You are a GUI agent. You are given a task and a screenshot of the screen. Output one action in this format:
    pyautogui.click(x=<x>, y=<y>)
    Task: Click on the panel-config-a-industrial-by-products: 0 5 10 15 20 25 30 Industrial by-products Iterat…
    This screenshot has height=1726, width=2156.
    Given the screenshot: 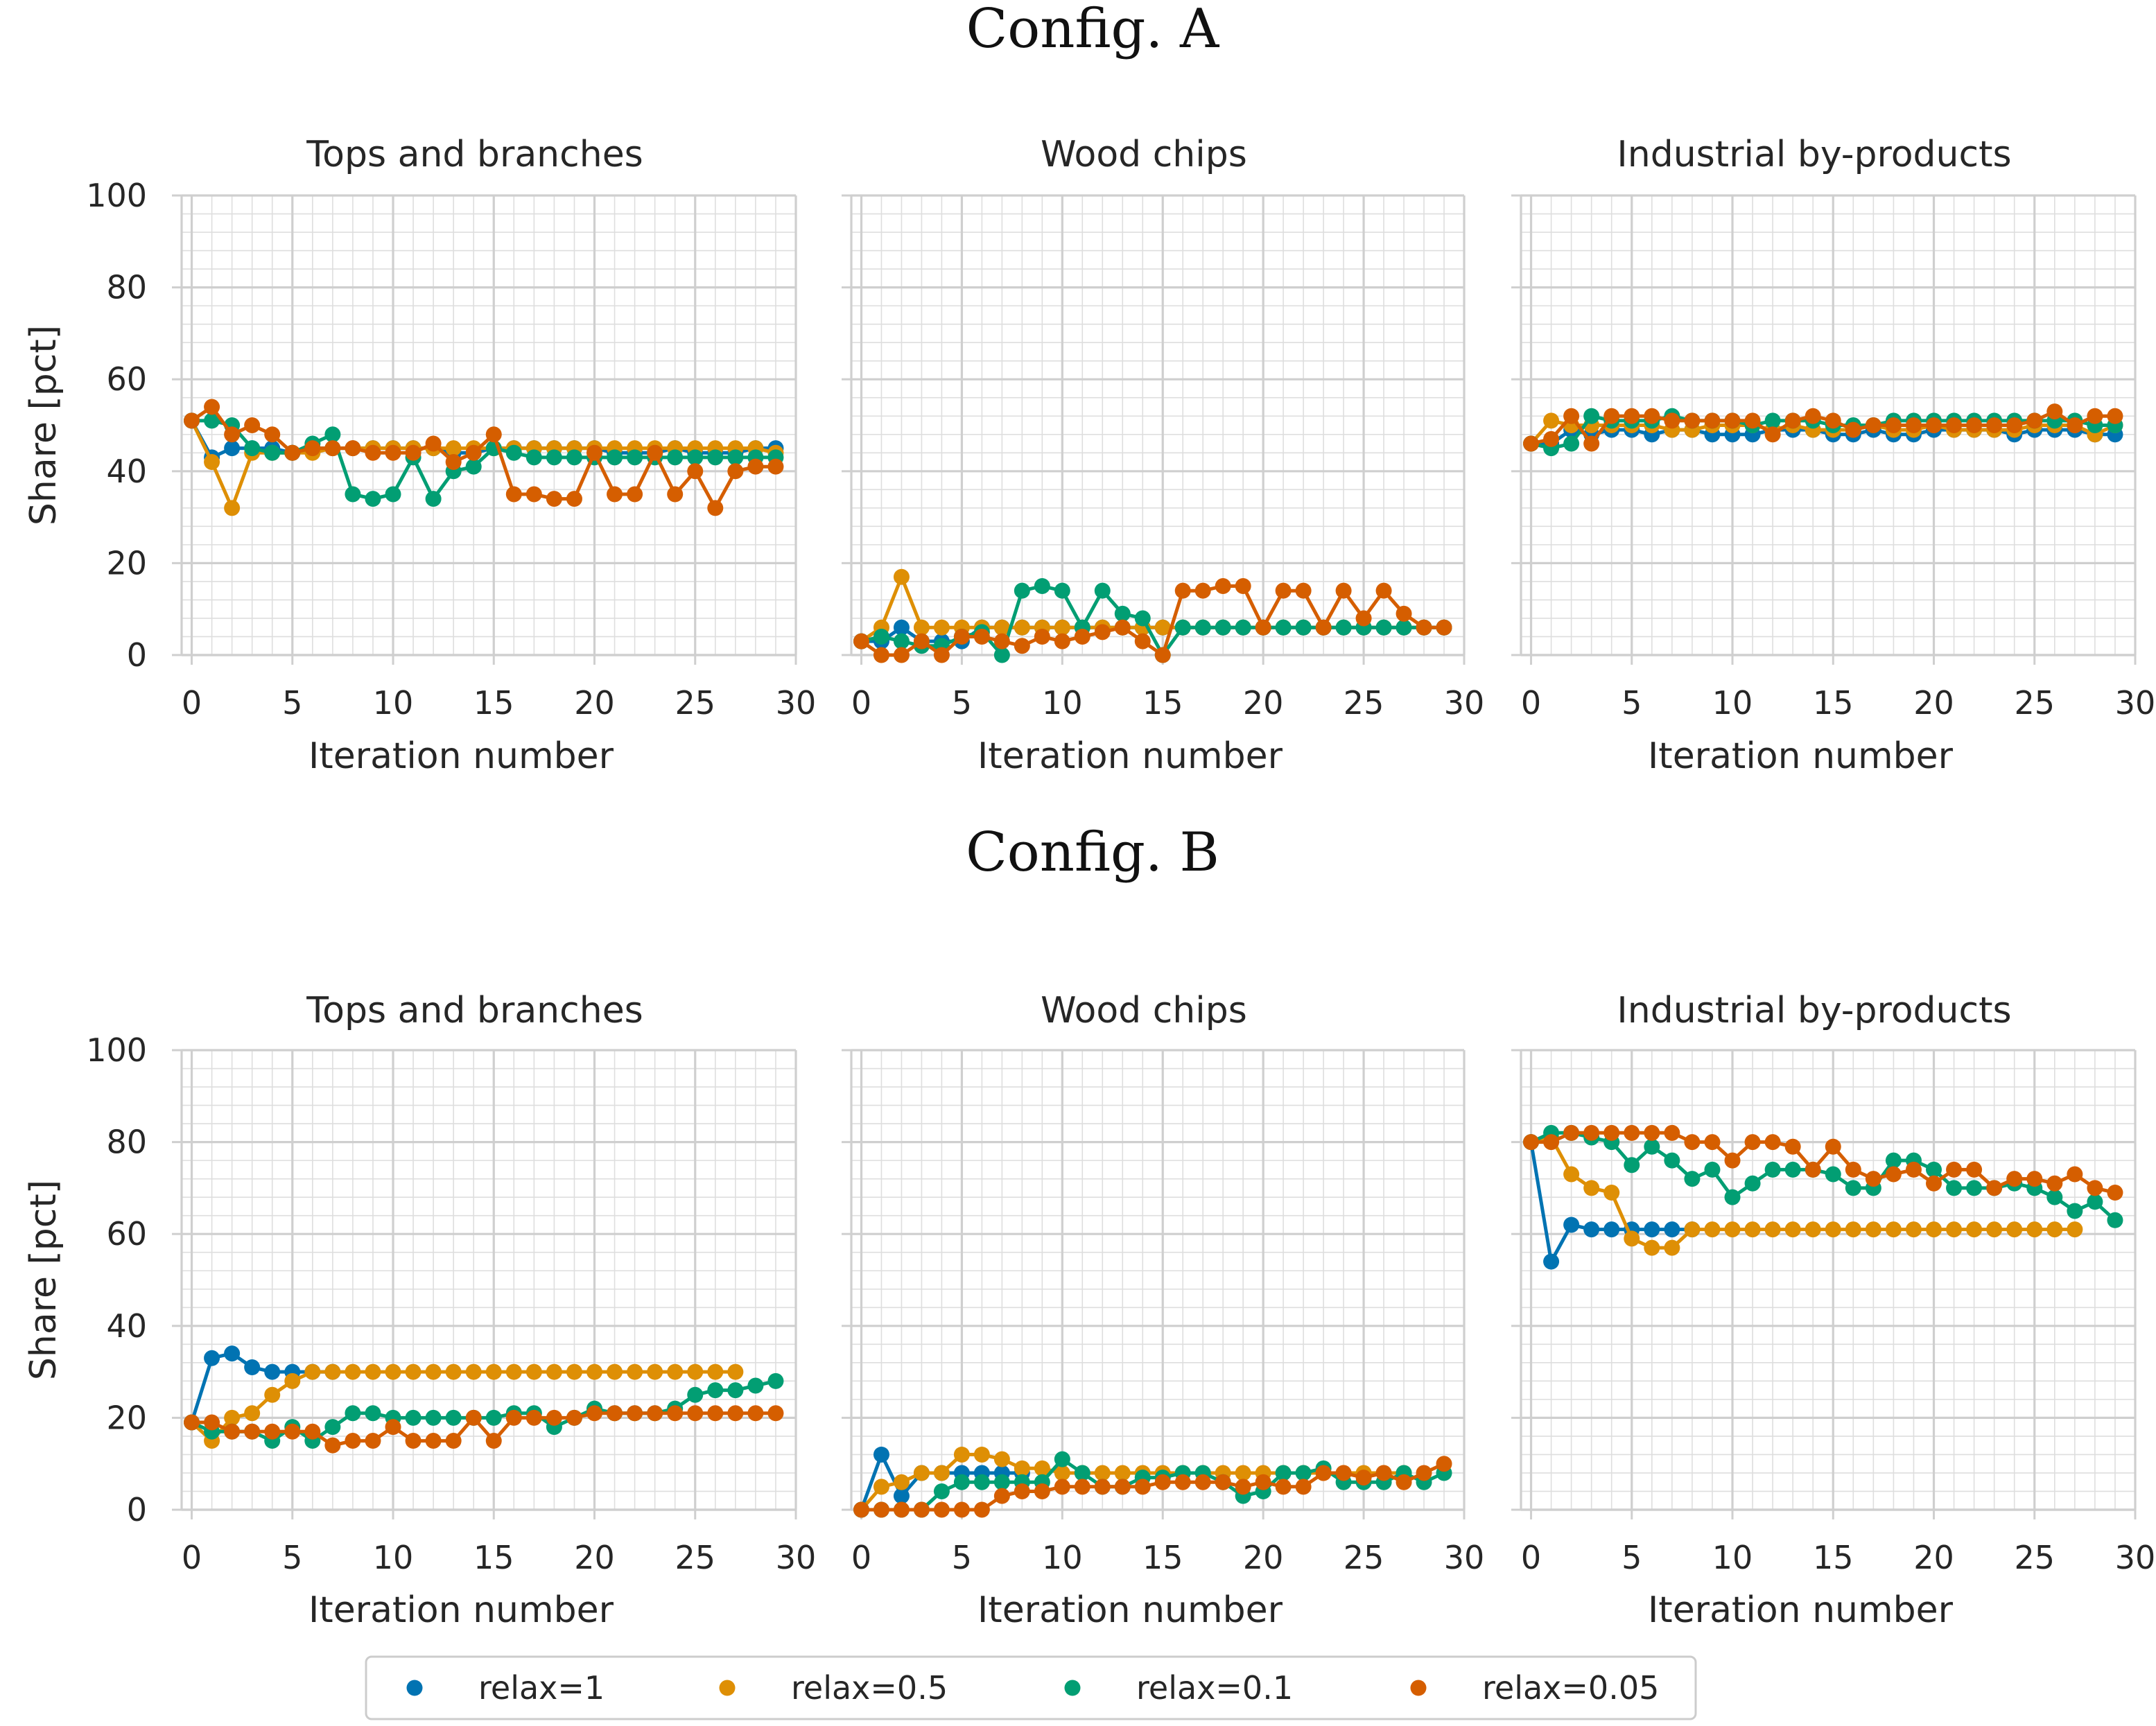 What is the action you would take?
    pyautogui.click(x=1833, y=455)
    